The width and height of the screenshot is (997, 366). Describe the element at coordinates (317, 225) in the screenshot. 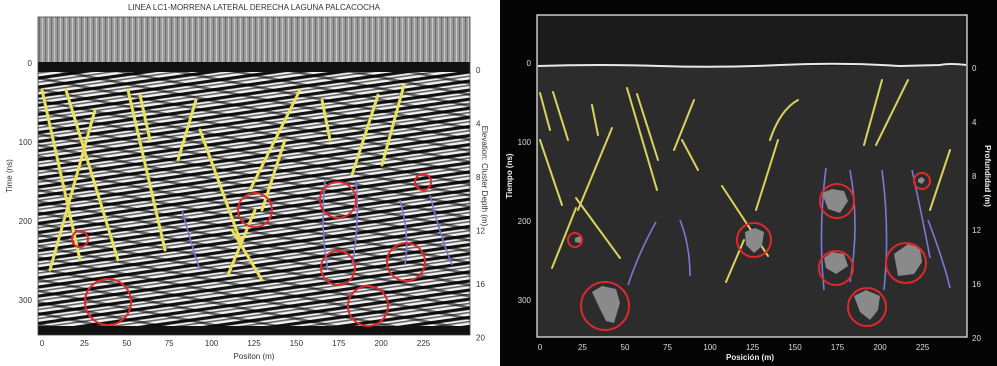

I see `left-blue-lines` at that location.